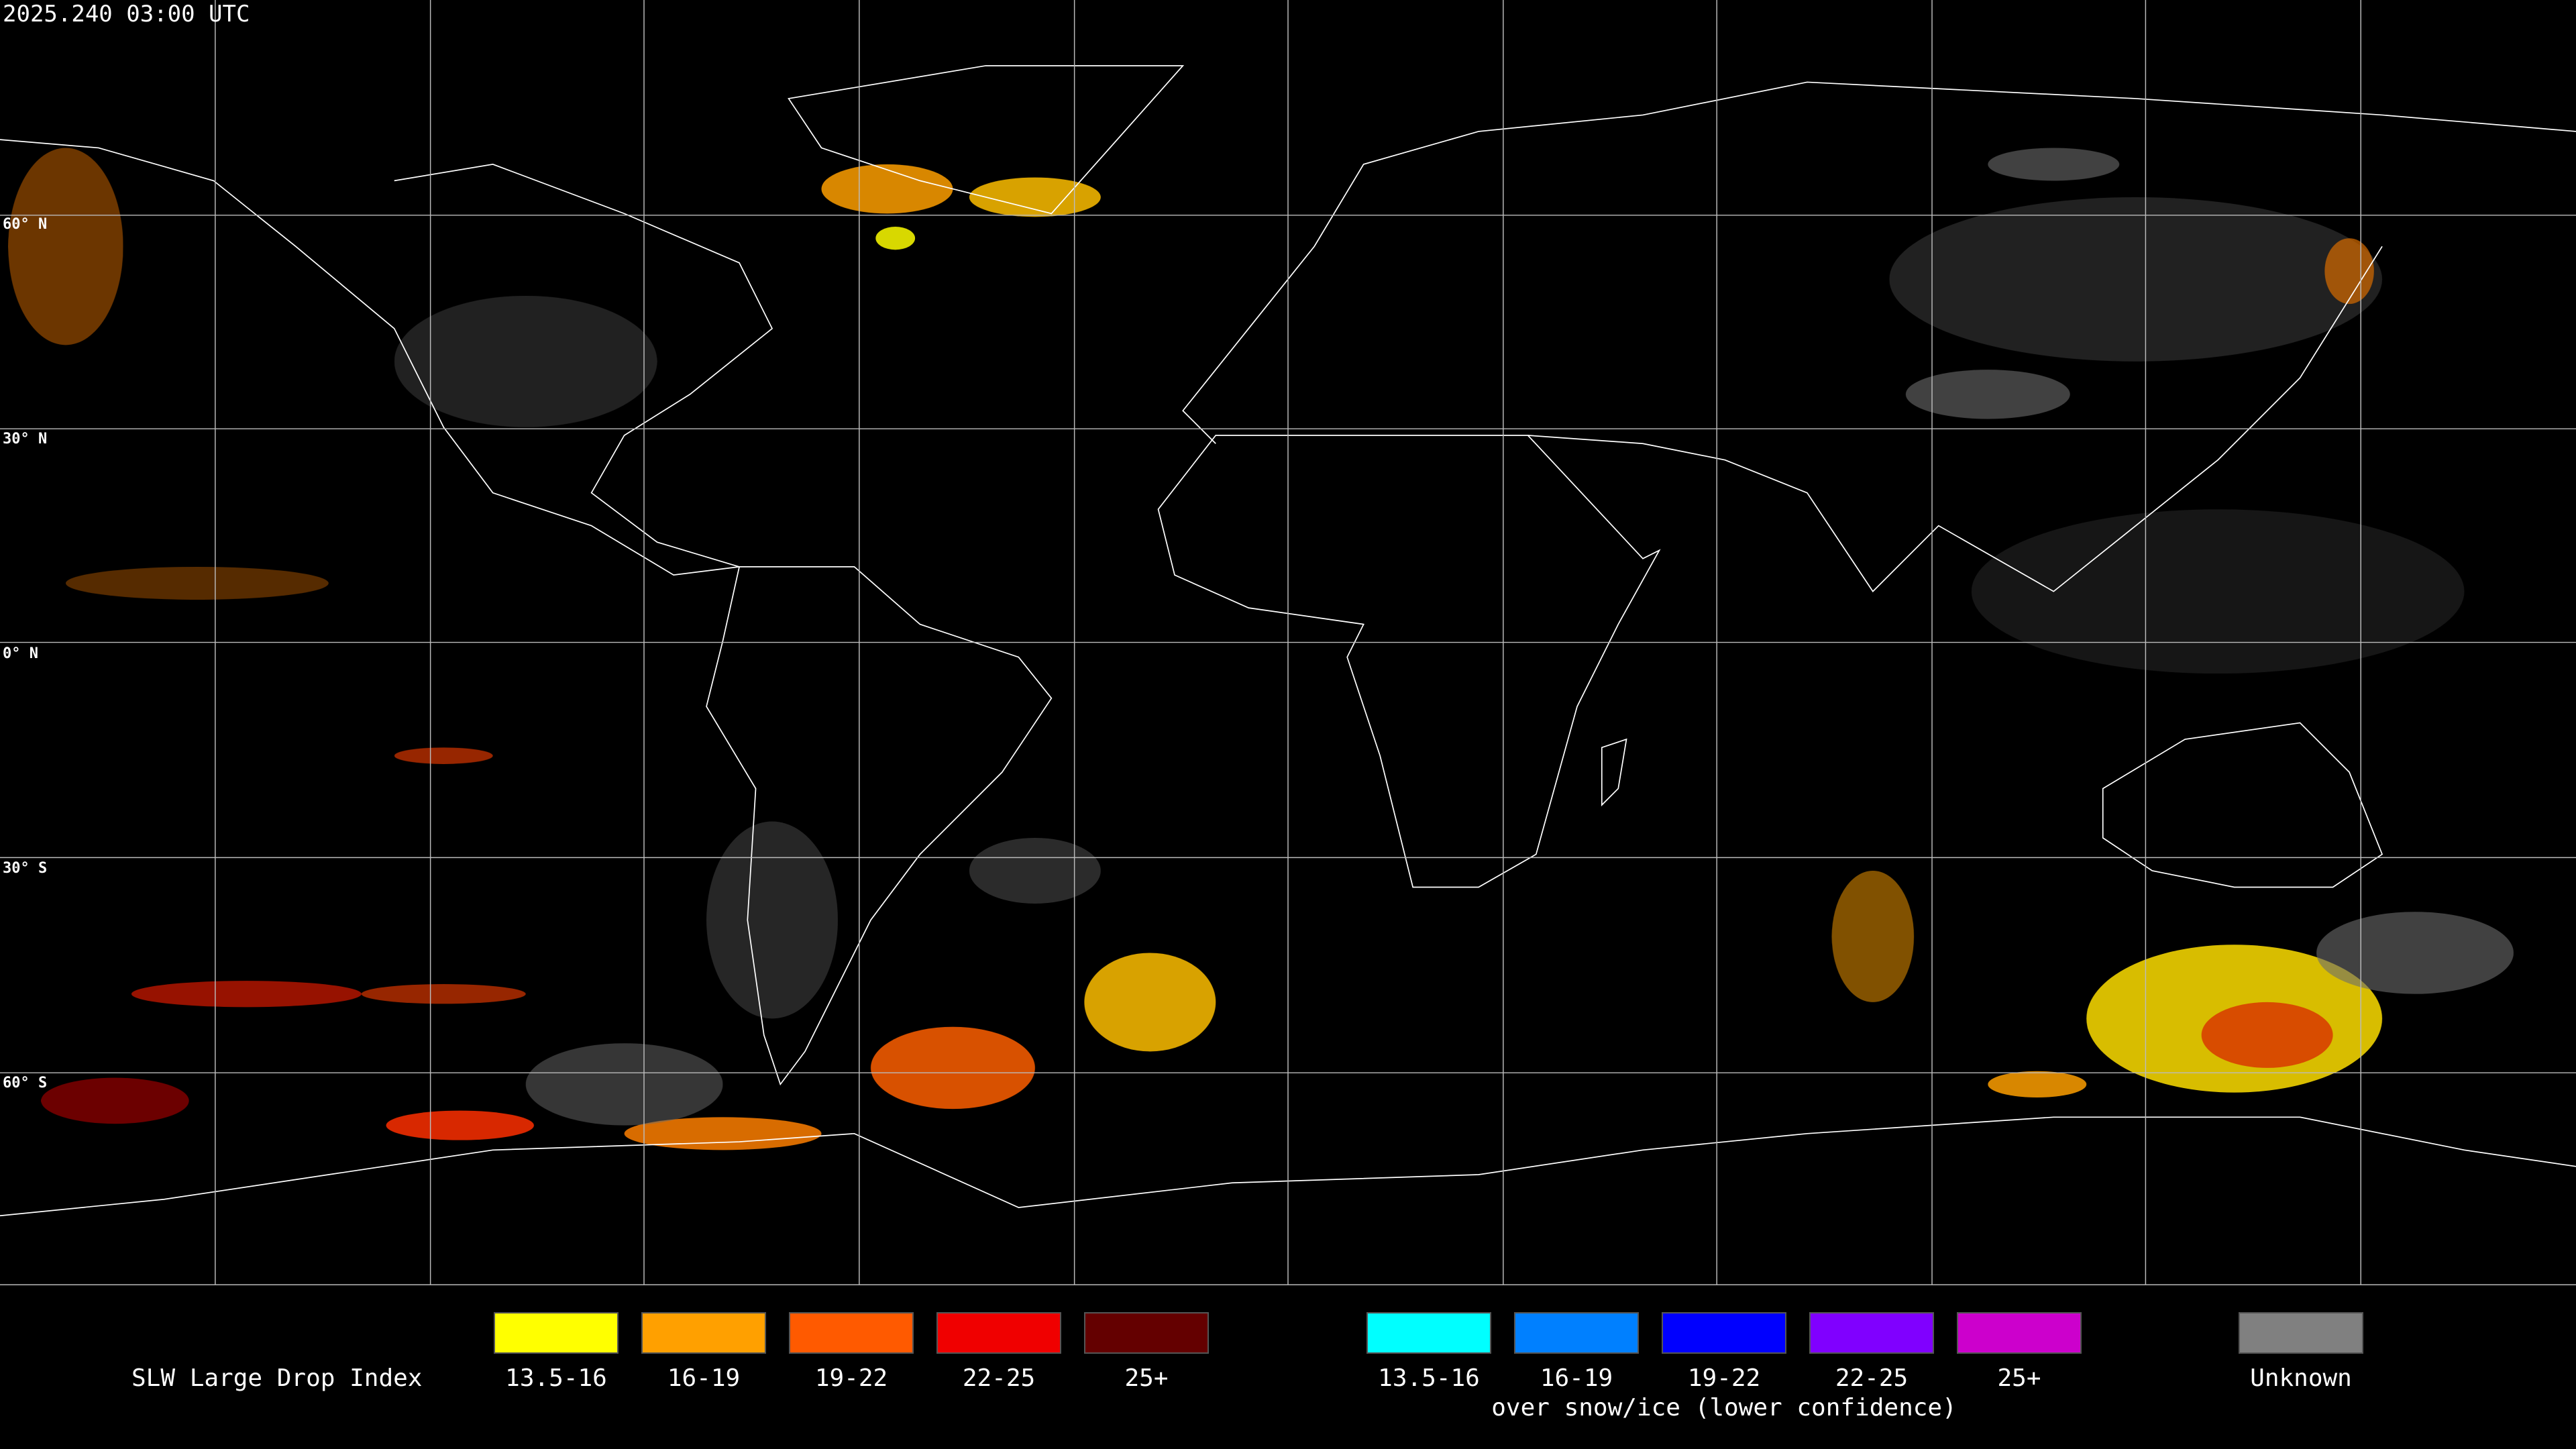 Image resolution: width=2576 pixels, height=1449 pixels. What do you see at coordinates (1724, 1407) in the screenshot?
I see `legend-caption: over snow/ice (lower confidence)` at bounding box center [1724, 1407].